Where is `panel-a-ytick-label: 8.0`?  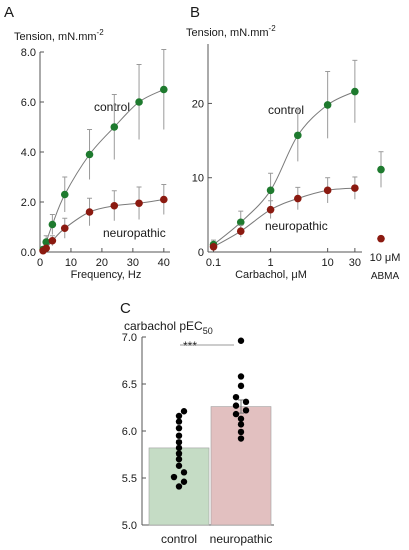
panel-a-ytick-label: 8.0 is located at coordinates (28, 53).